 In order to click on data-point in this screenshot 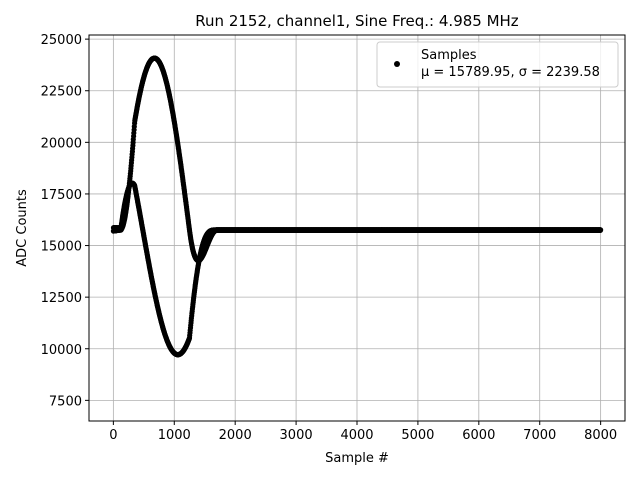, I will do `click(601, 230)`.